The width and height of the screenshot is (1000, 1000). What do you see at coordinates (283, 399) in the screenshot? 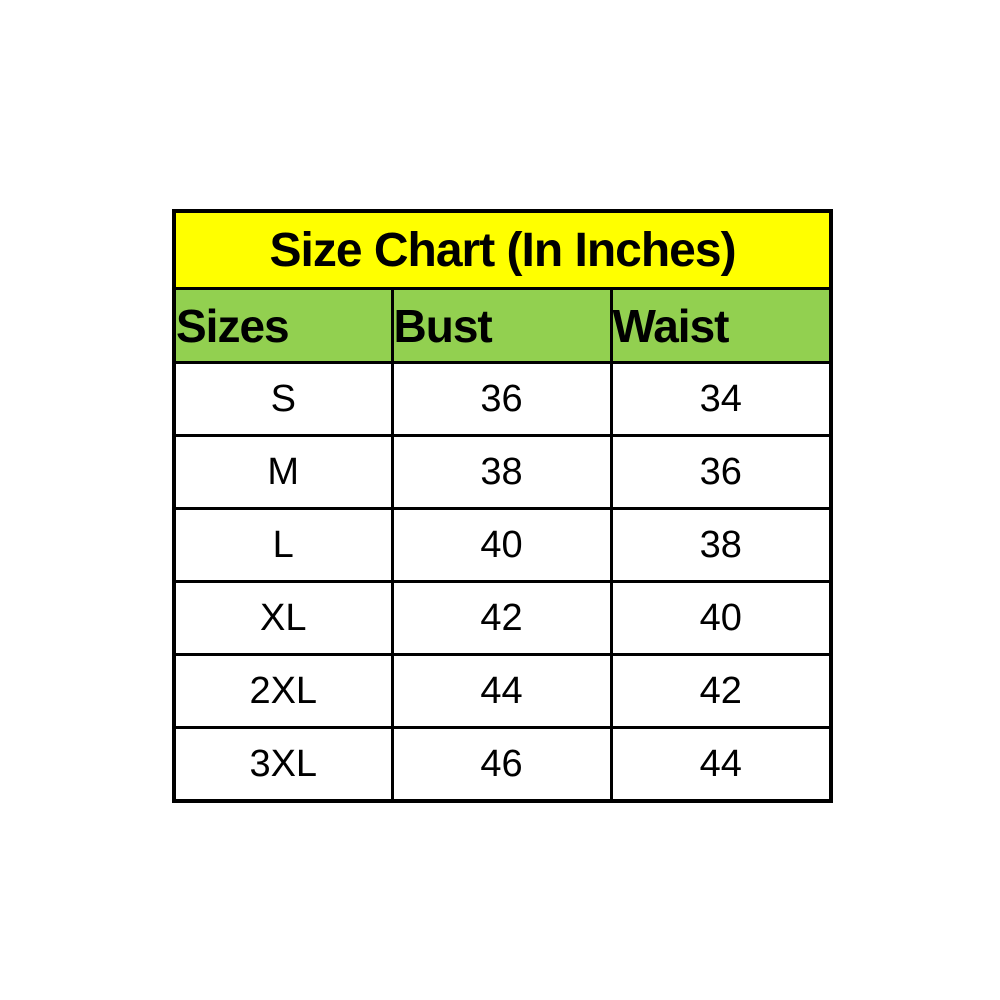
I see `size-cell: S` at bounding box center [283, 399].